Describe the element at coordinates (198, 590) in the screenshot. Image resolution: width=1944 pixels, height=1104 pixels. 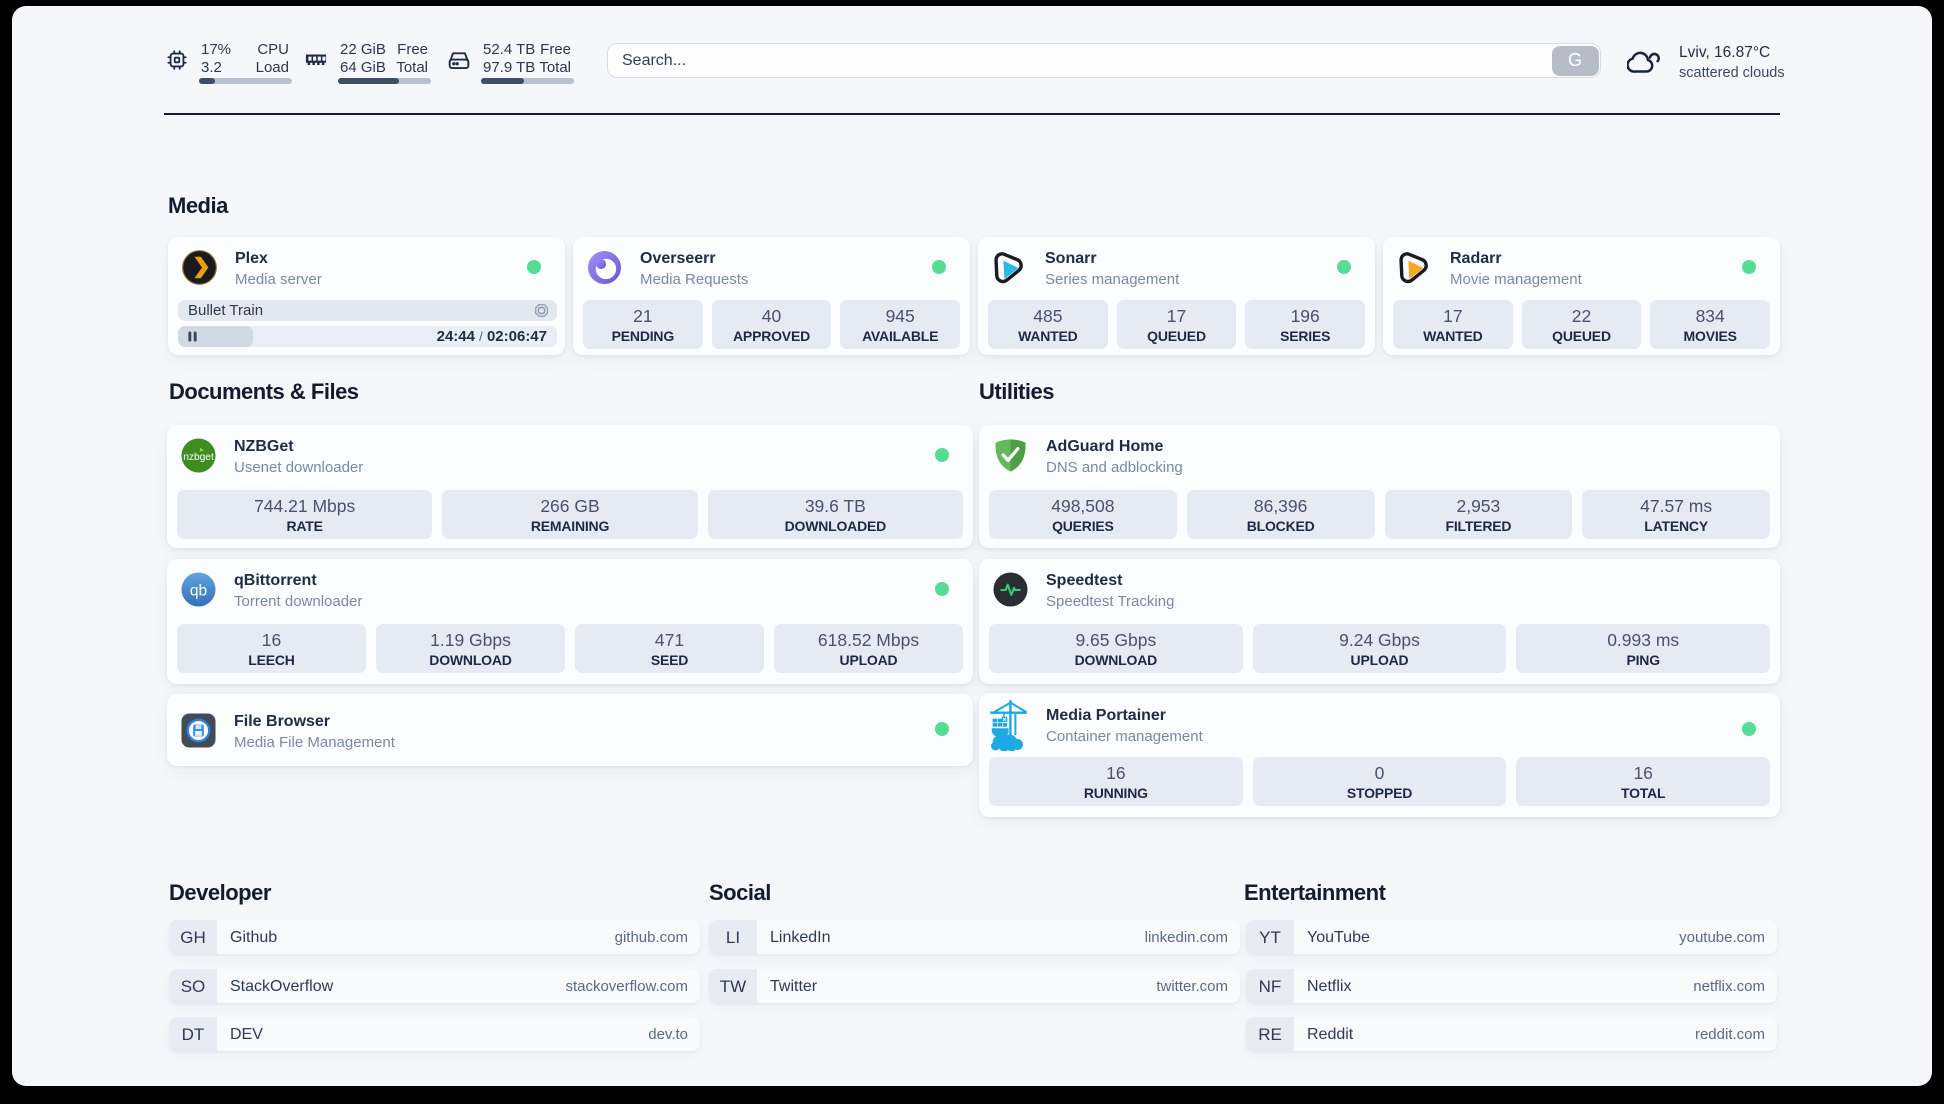
I see `svg-text: qb` at that location.